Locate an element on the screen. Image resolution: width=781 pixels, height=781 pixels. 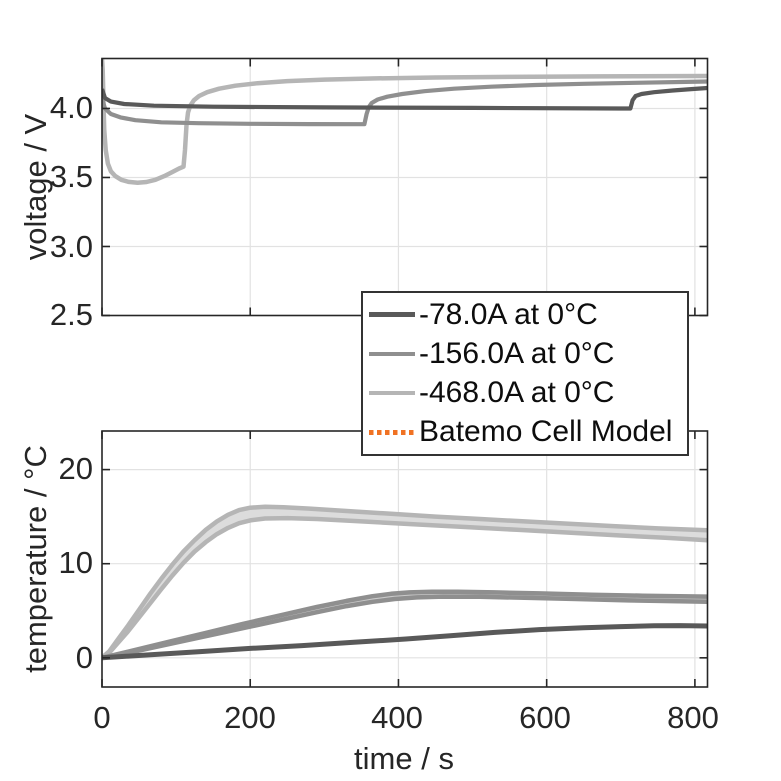
xtick-0: 0 is located at coordinates (102, 717).